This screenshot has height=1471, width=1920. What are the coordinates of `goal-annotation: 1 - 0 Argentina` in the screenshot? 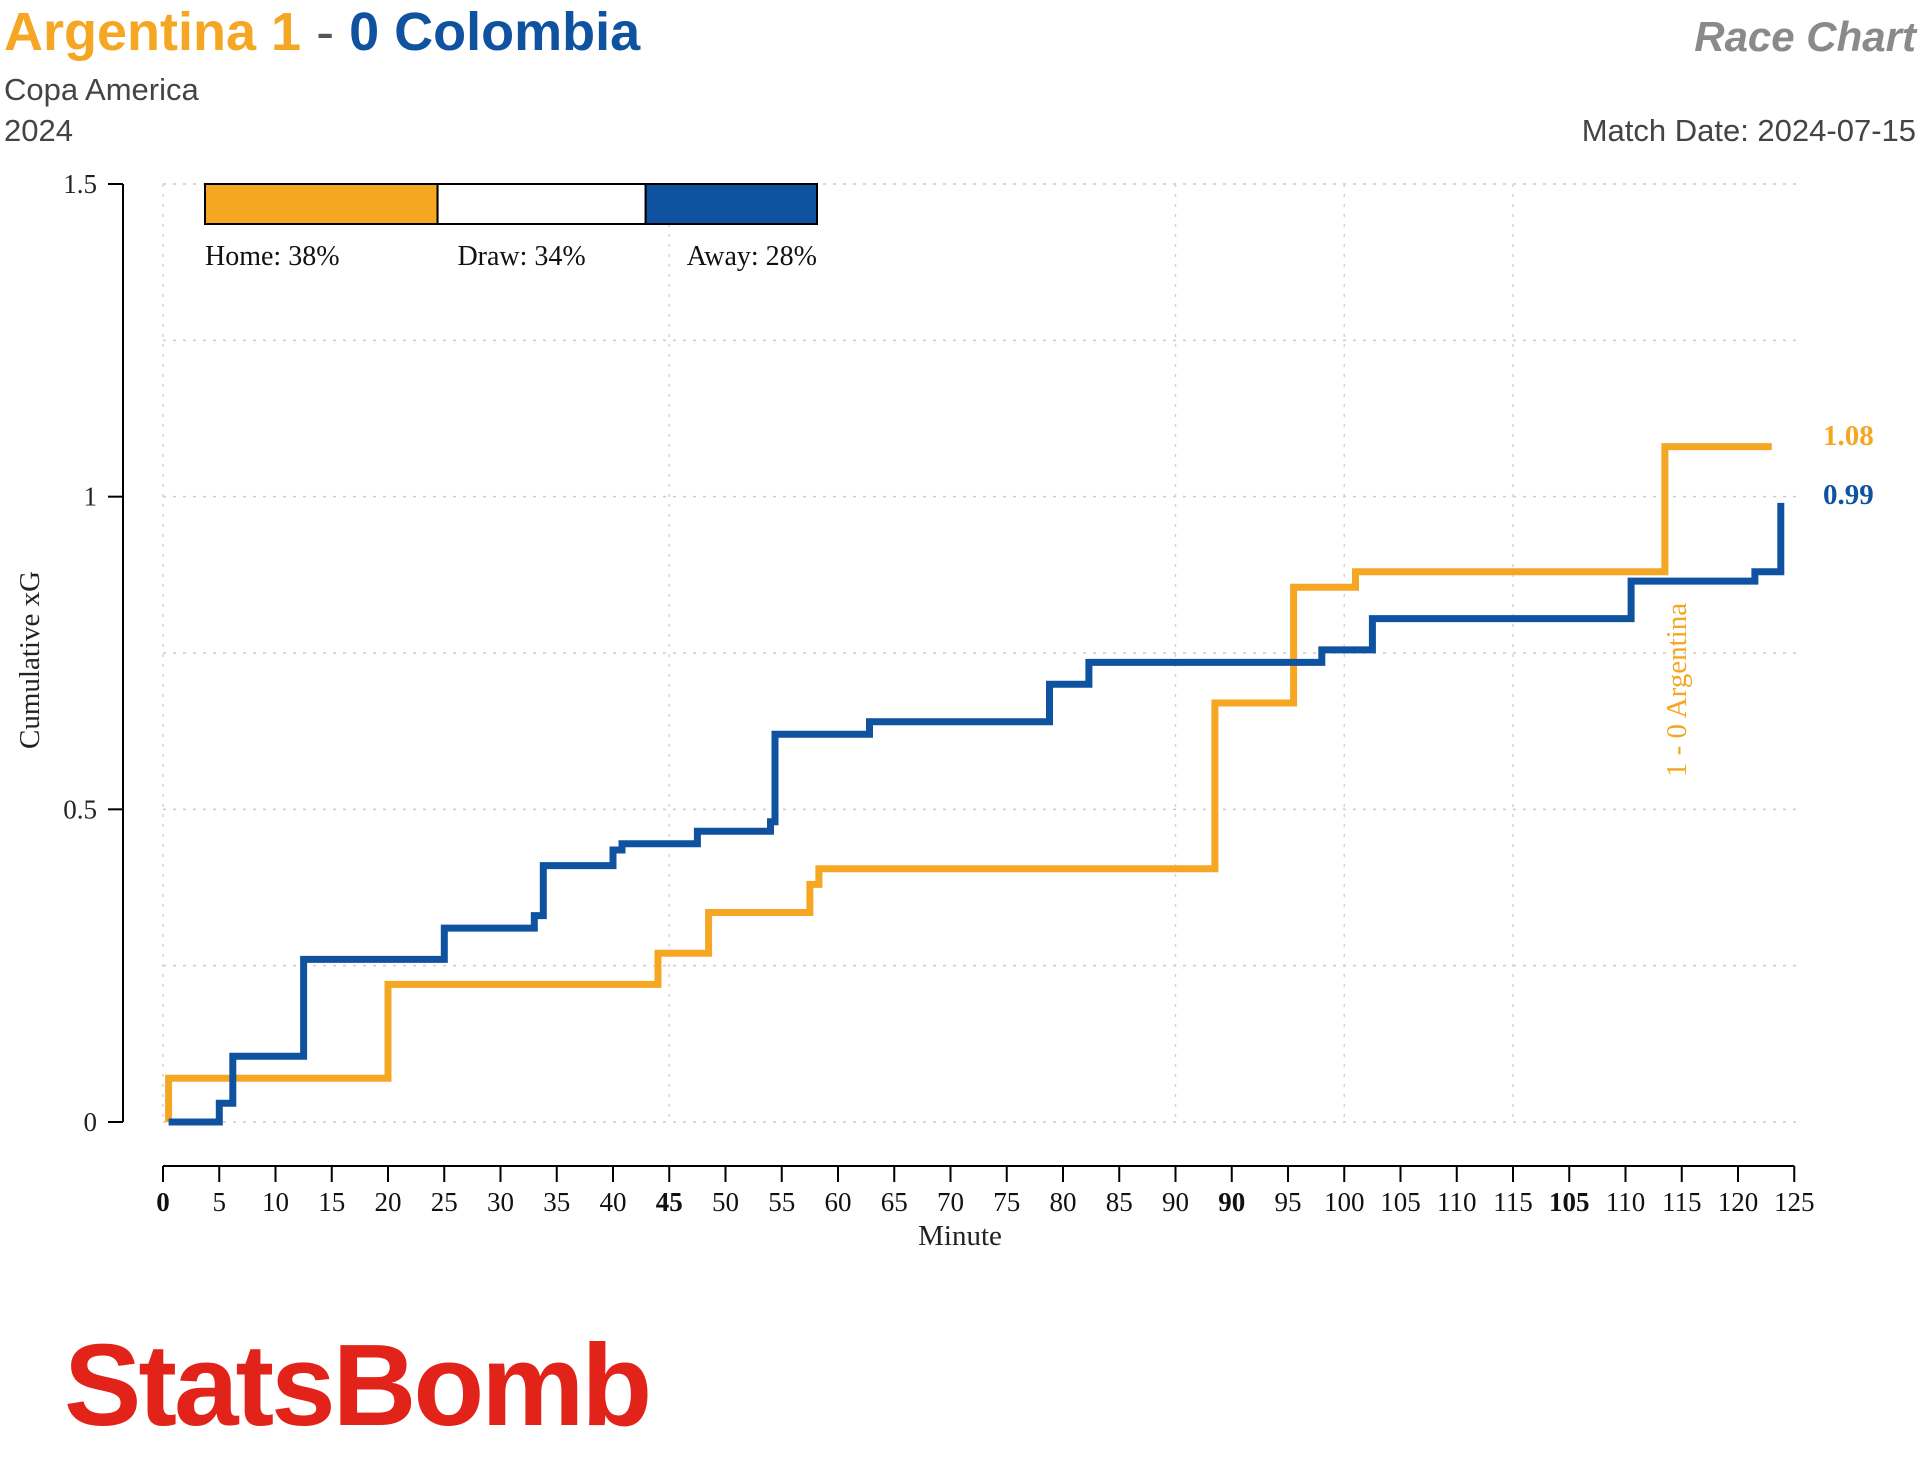 It's located at (1677, 690).